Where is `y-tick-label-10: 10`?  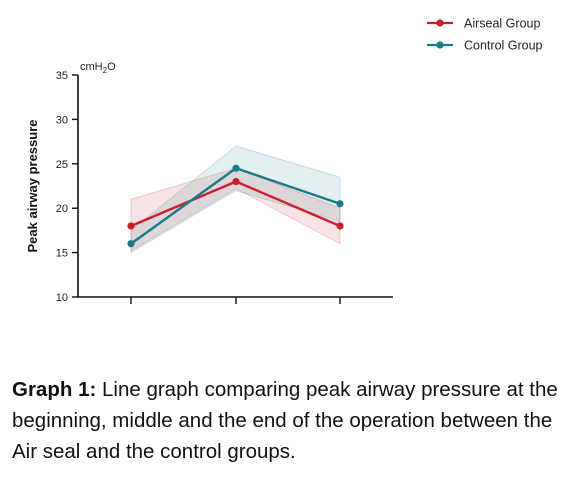
y-tick-label-10: 10 is located at coordinates (62, 298).